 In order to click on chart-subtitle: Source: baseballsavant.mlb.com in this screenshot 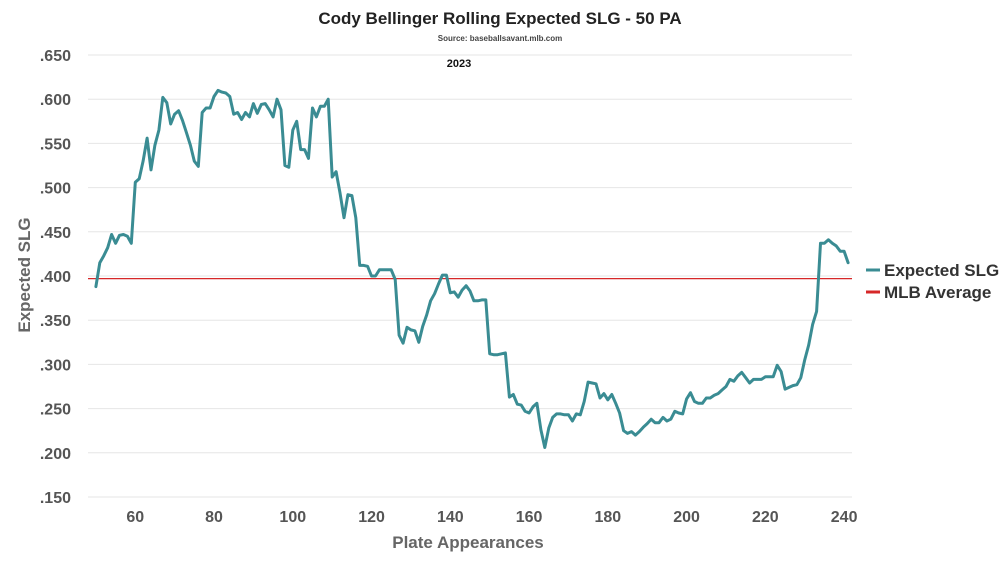, I will do `click(500, 38)`.